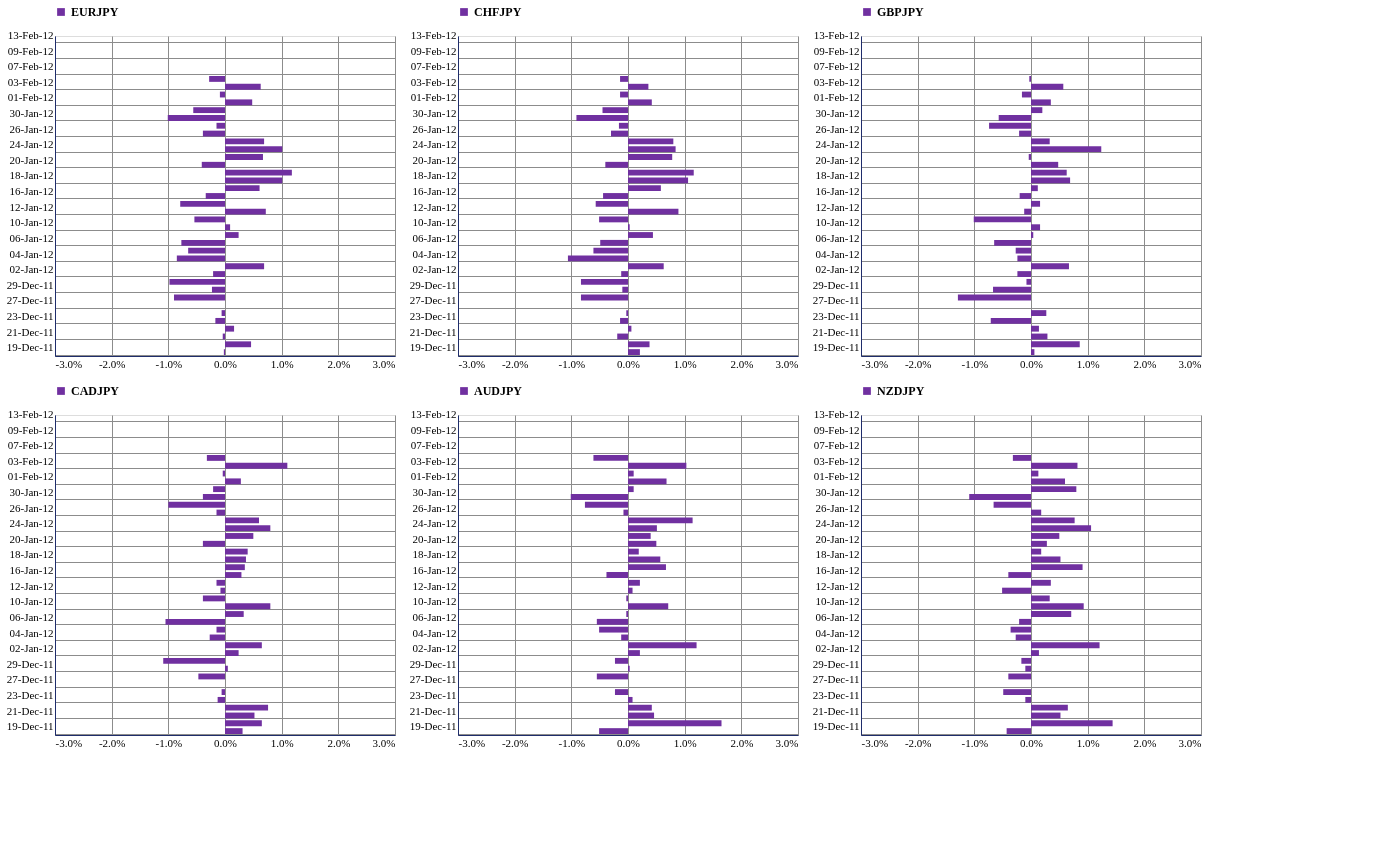 The height and width of the screenshot is (842, 1399). What do you see at coordinates (95, 12) in the screenshot?
I see `legend-label: EURJPY` at bounding box center [95, 12].